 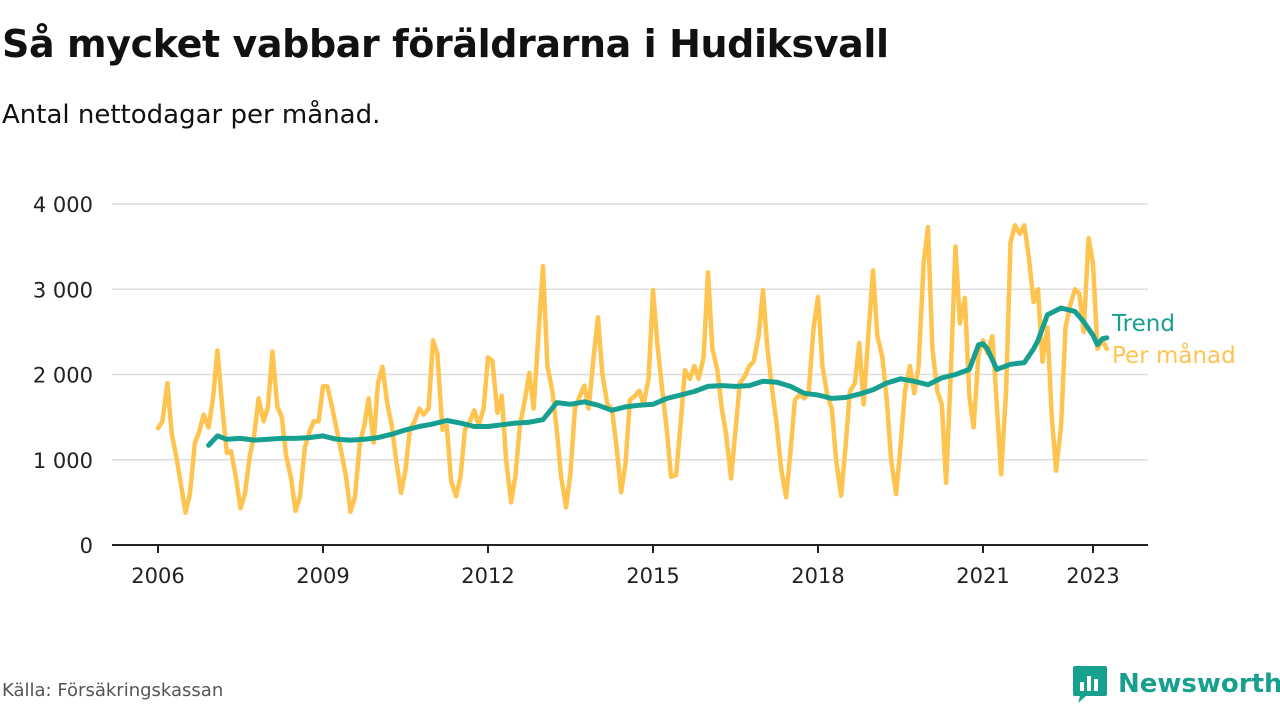 What do you see at coordinates (113, 690) in the screenshot?
I see `source-note: Källa: Försäkringskassan` at bounding box center [113, 690].